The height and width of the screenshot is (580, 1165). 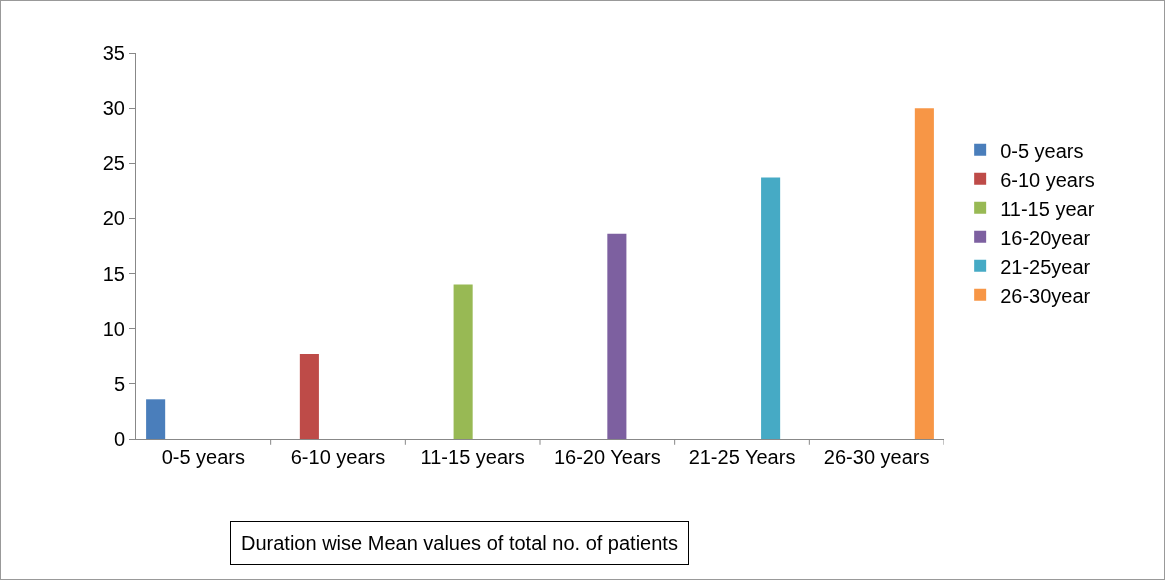 I want to click on legend-label: 0-5 years, so click(x=1042, y=150).